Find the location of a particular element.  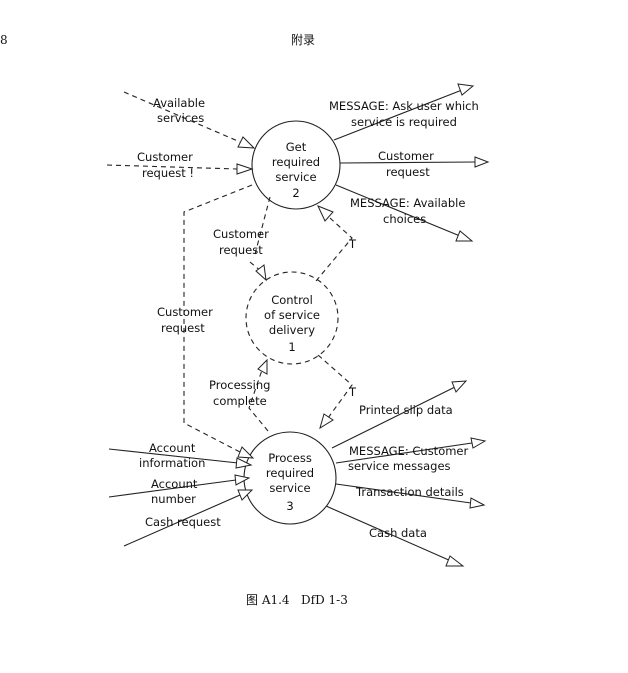

flow-transaction-details-arrowhead is located at coordinates (477, 503).